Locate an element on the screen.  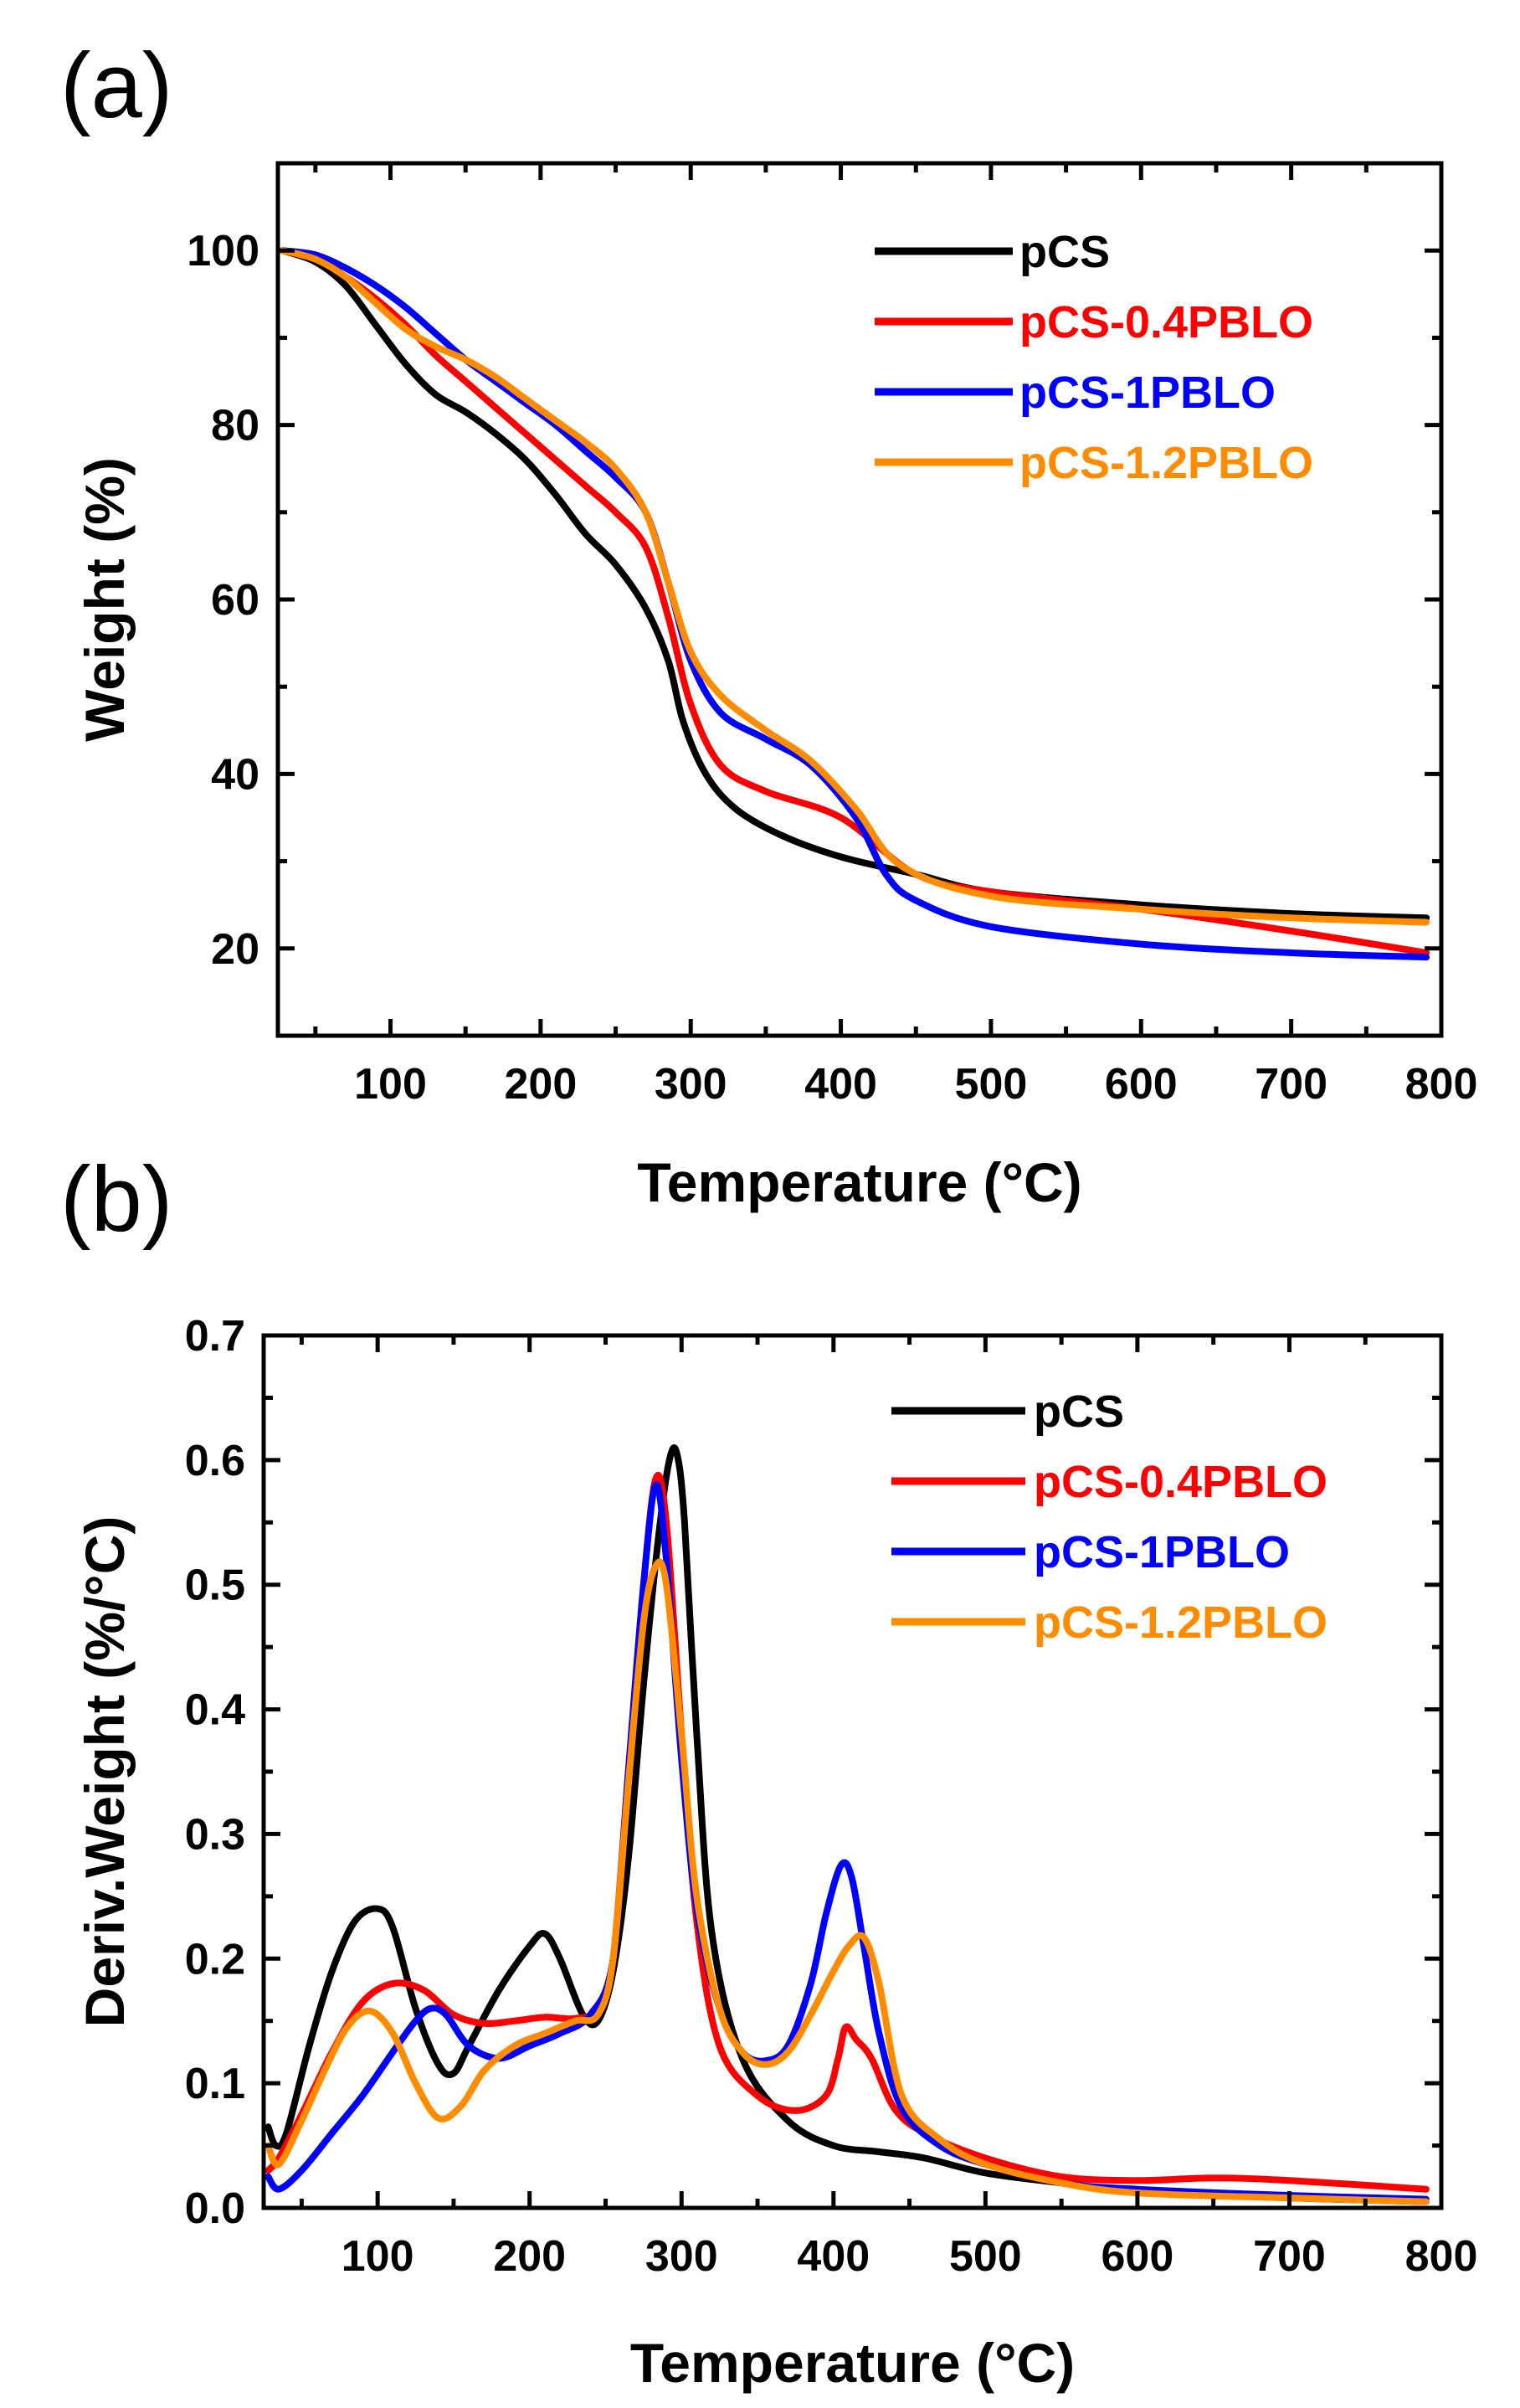
y-tick-label: 0.6 is located at coordinates (215, 1461).